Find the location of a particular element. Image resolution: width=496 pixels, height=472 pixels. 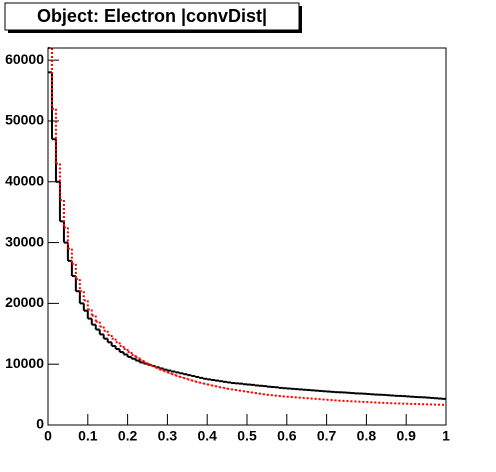

chart-title: Object: Electron |convDist| is located at coordinates (152, 16).